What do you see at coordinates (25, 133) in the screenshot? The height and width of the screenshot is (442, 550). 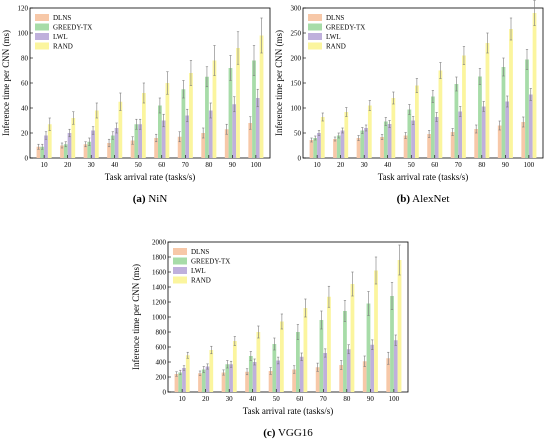 I see `y-tick-label: 20` at bounding box center [25, 133].